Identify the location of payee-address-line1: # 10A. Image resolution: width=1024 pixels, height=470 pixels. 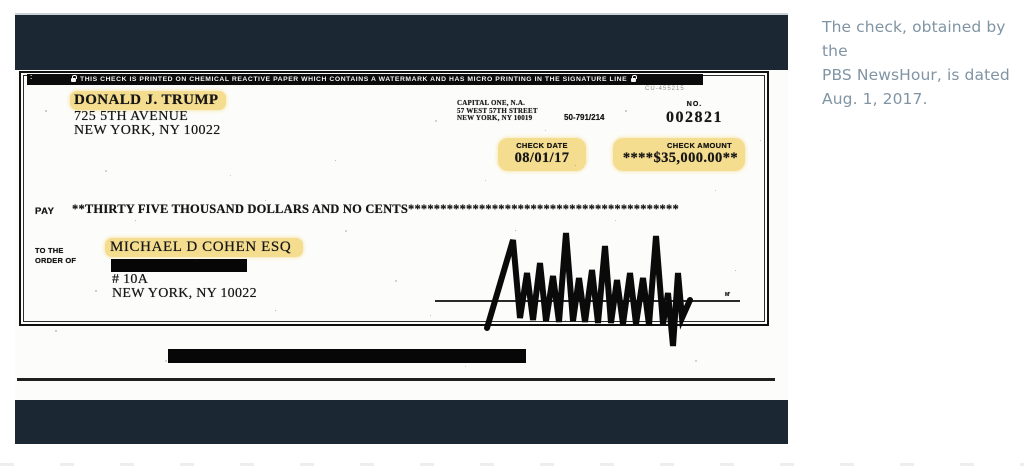
(130, 279).